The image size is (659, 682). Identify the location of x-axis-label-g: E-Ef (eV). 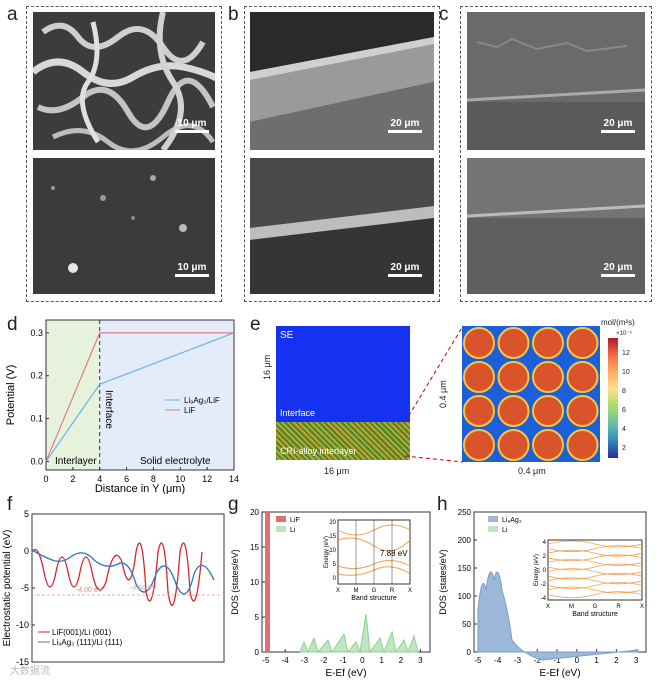
(345, 673).